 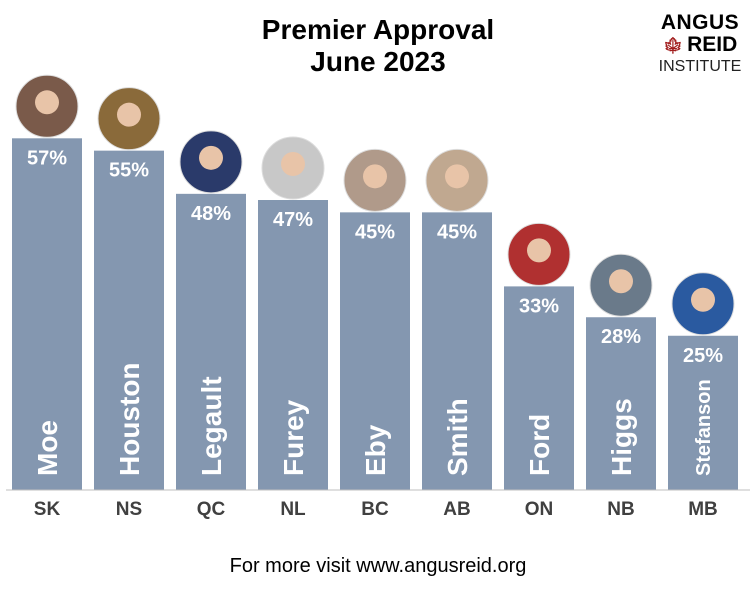 What do you see at coordinates (700, 66) in the screenshot?
I see `logo-line-3: INSTITUTE` at bounding box center [700, 66].